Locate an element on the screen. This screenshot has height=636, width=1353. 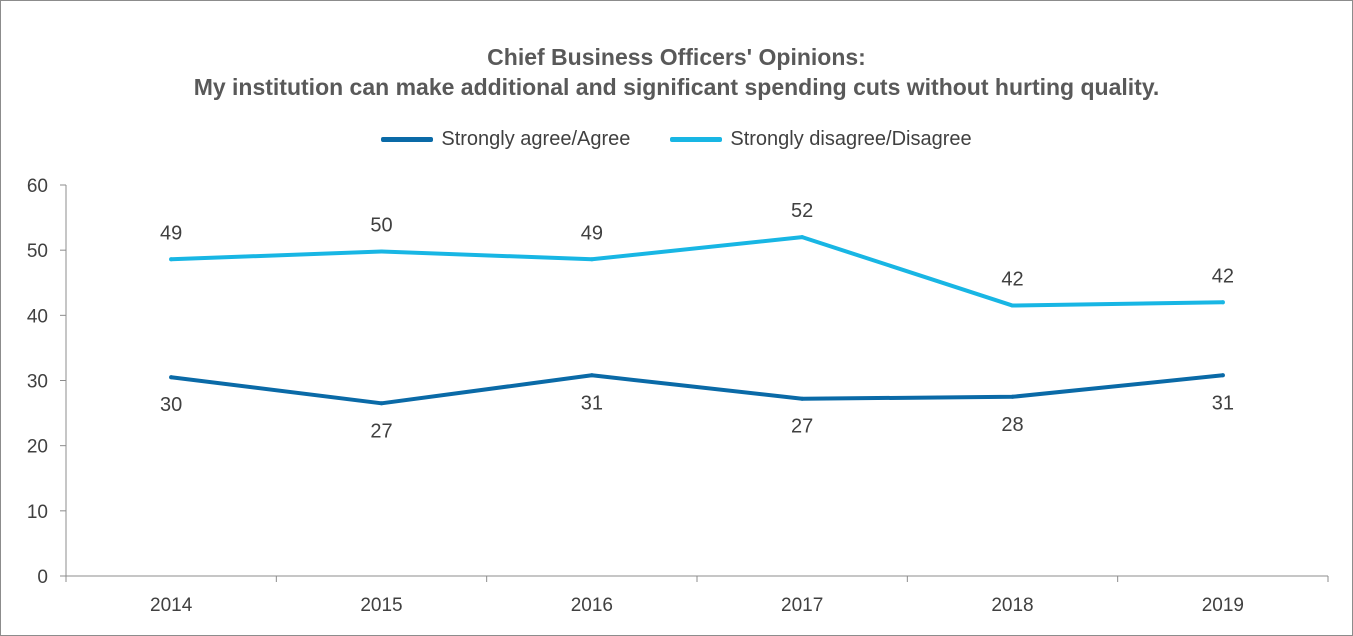
x-tick-label: 2017 is located at coordinates (802, 605).